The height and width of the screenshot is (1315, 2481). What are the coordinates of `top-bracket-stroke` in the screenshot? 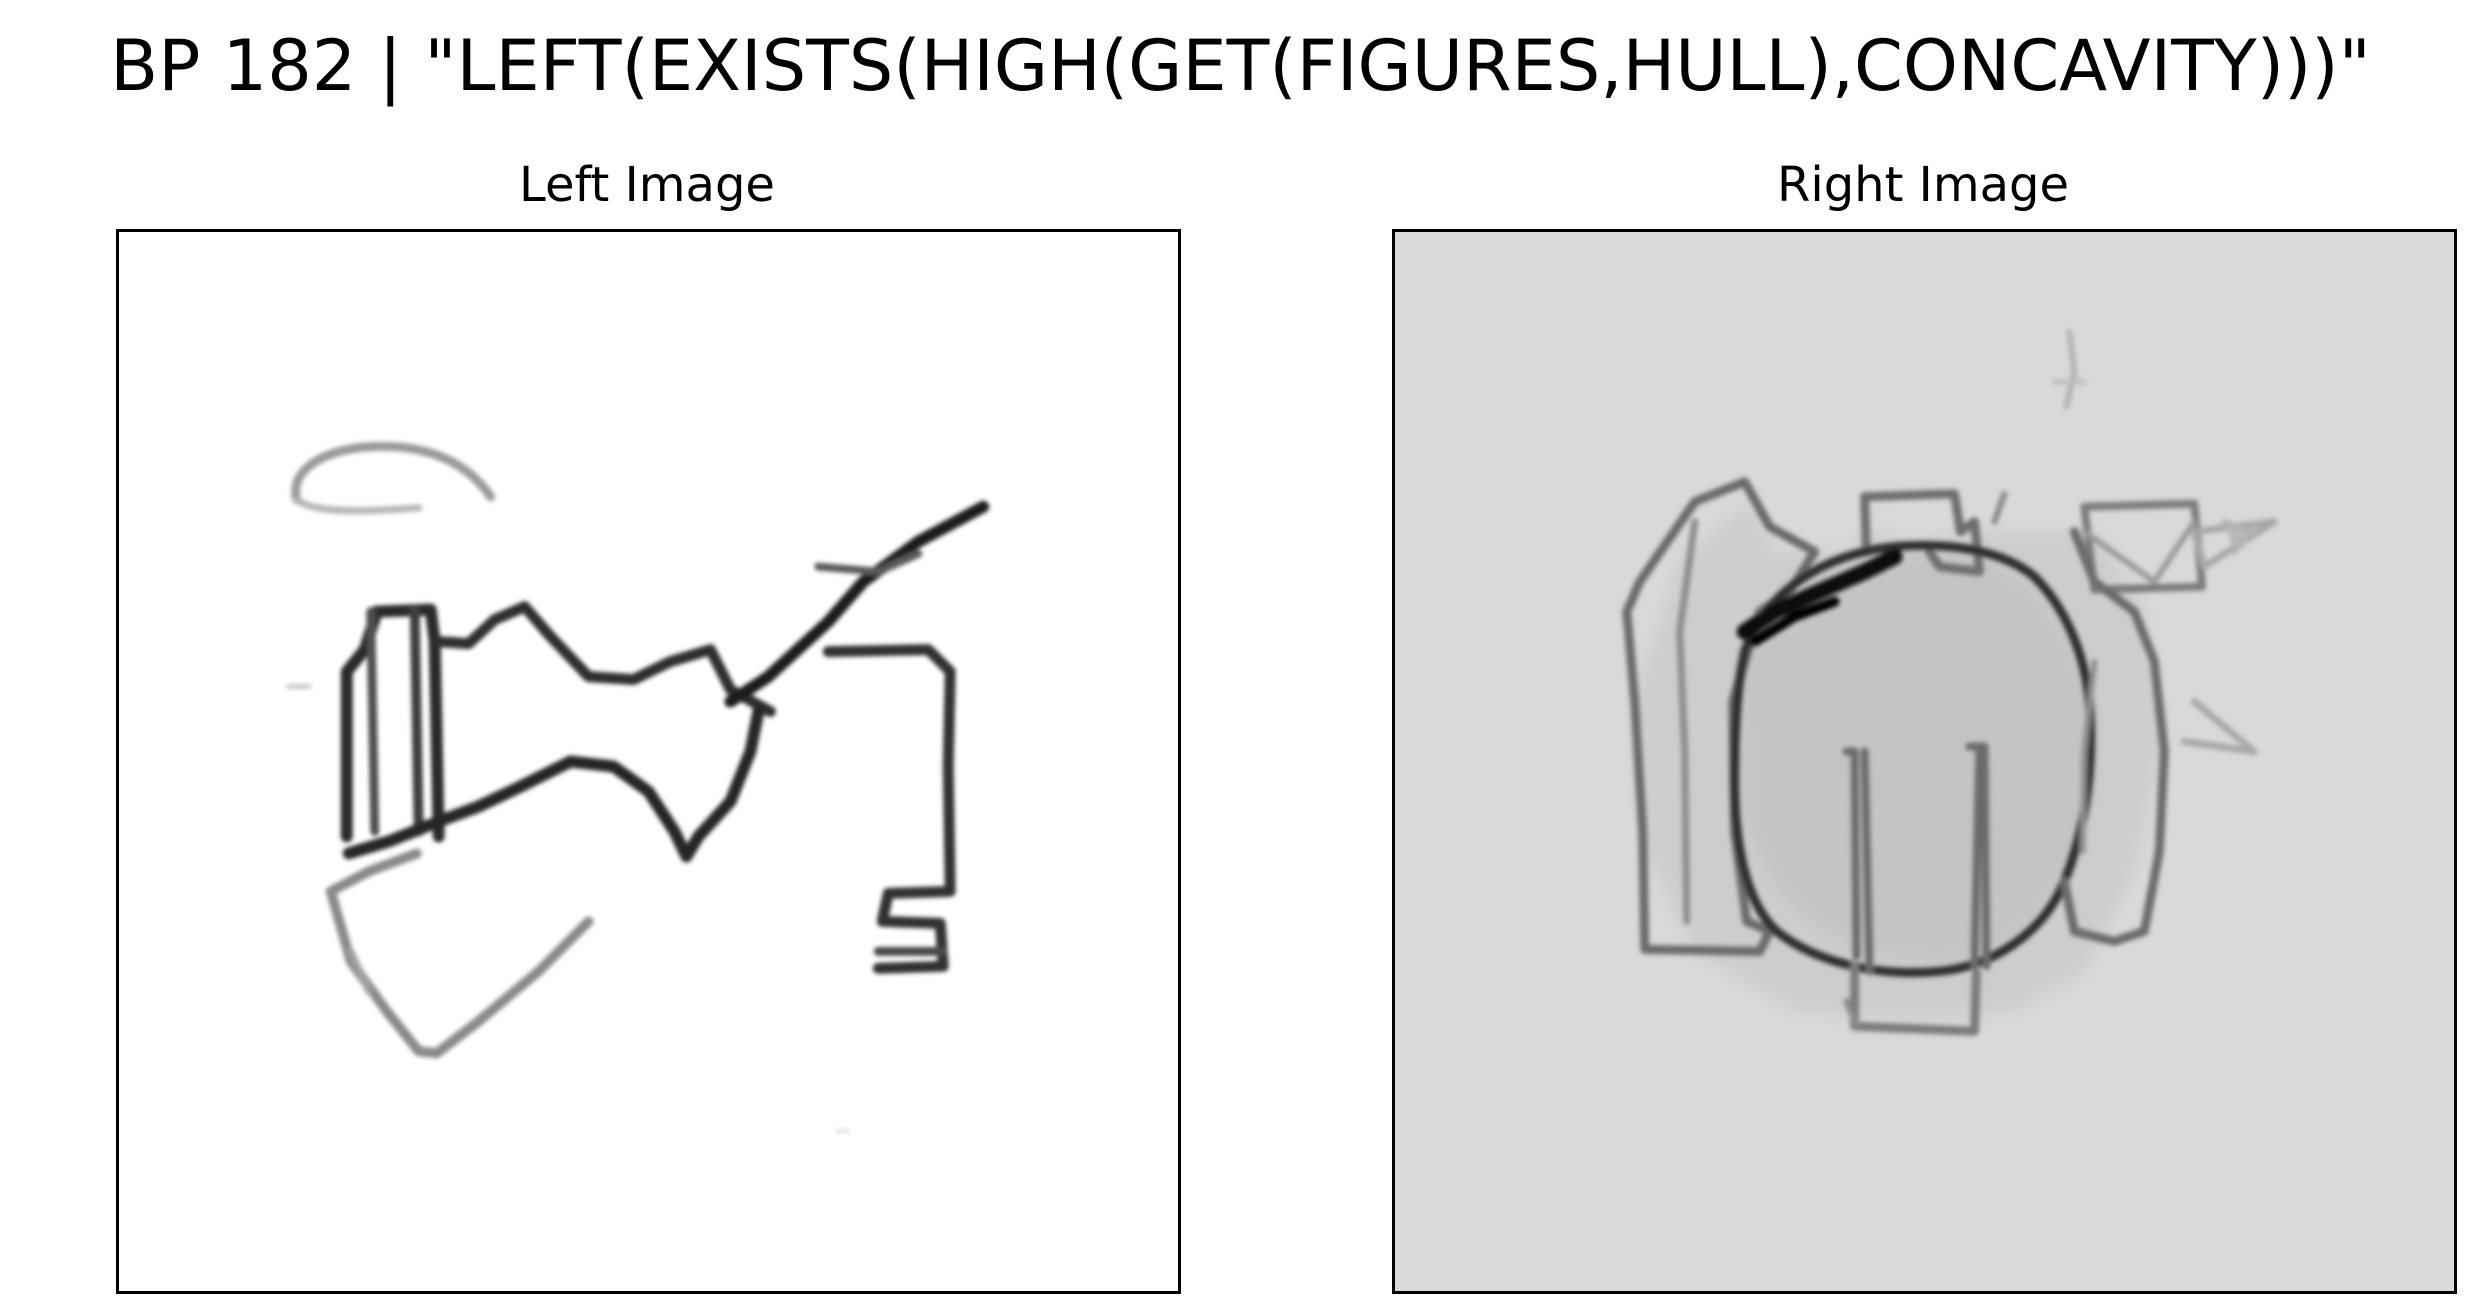 It's located at (1922, 533).